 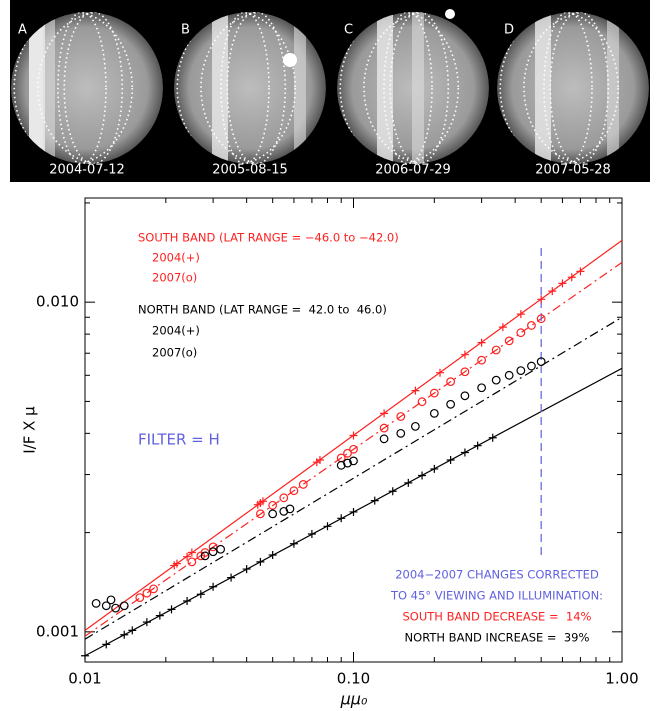 What do you see at coordinates (176, 331) in the screenshot?
I see `annotation: 2004(+)` at bounding box center [176, 331].